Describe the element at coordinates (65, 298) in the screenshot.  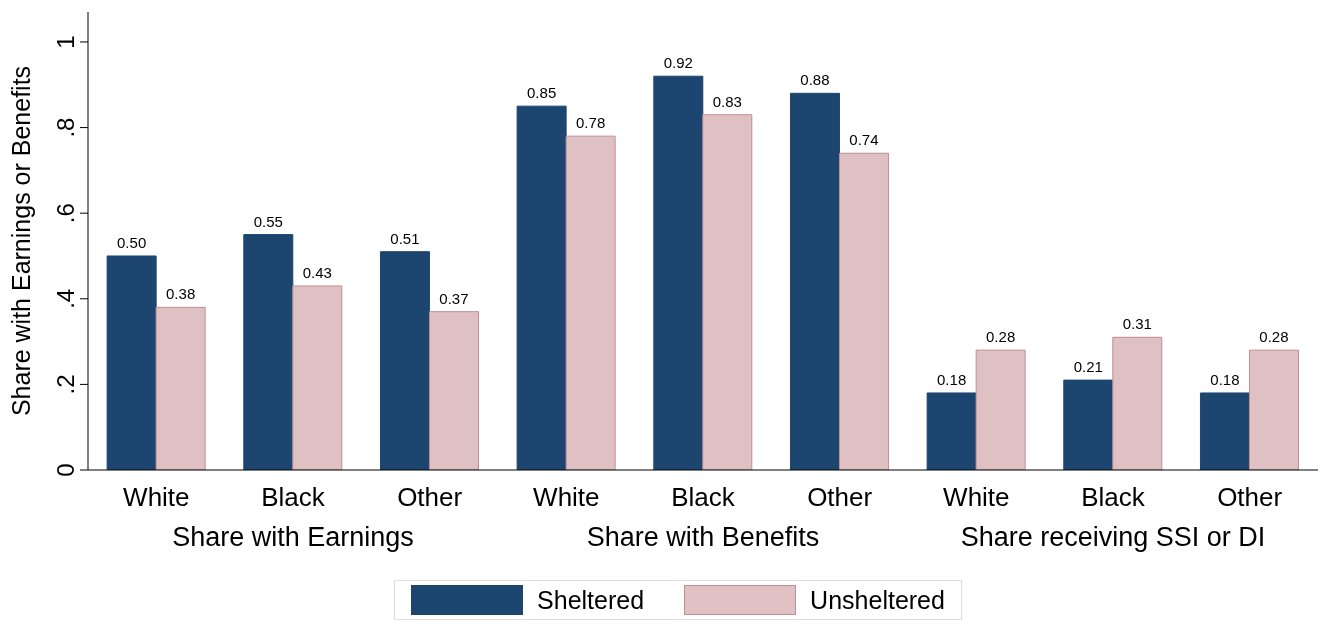
I see `y-tick-label: .4` at that location.